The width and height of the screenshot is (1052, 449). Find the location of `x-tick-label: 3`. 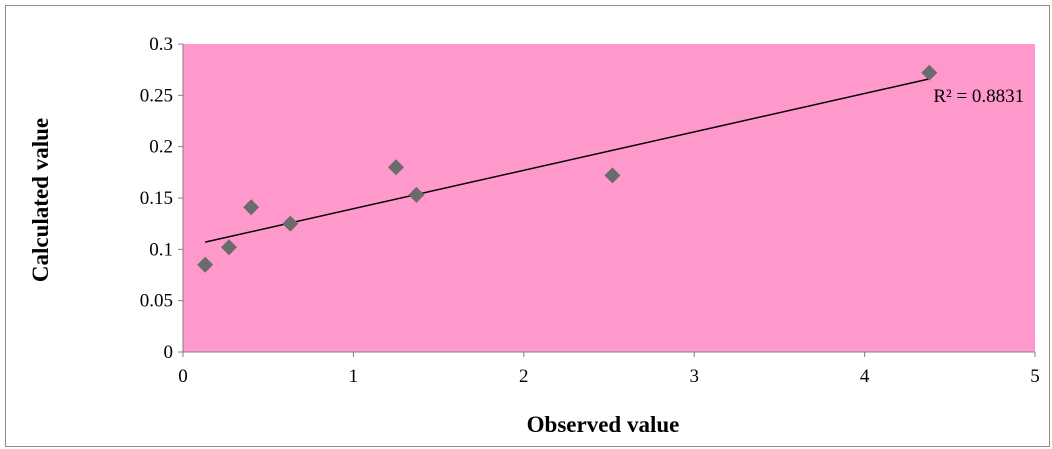

x-tick-label: 3 is located at coordinates (694, 376).